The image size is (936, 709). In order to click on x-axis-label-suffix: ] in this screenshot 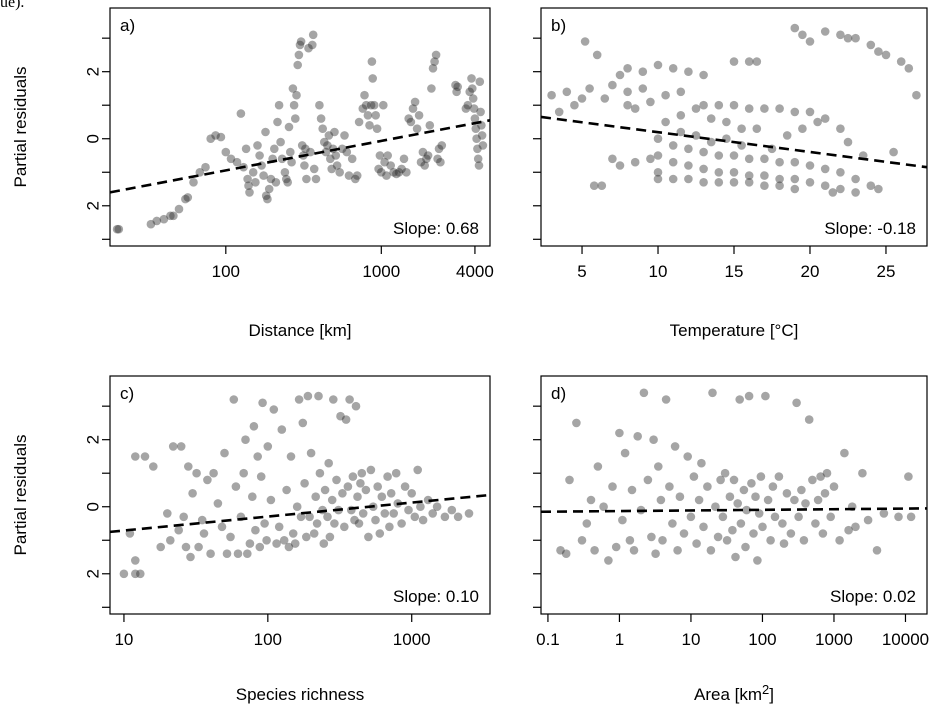, I will do `click(771, 694)`.